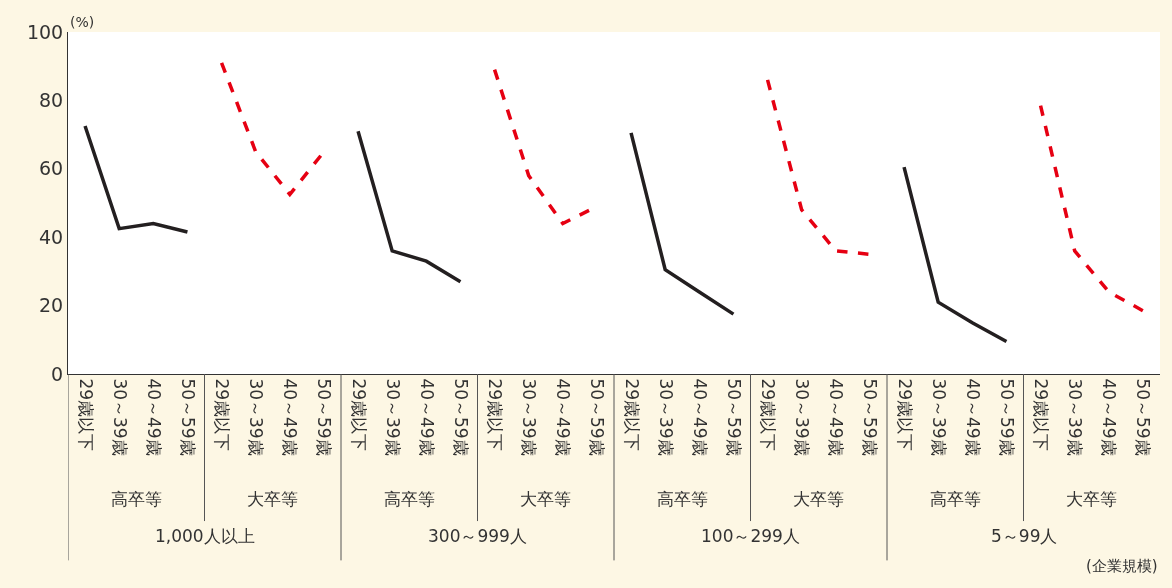  I want to click on text: 1,000人以上, so click(205, 536).